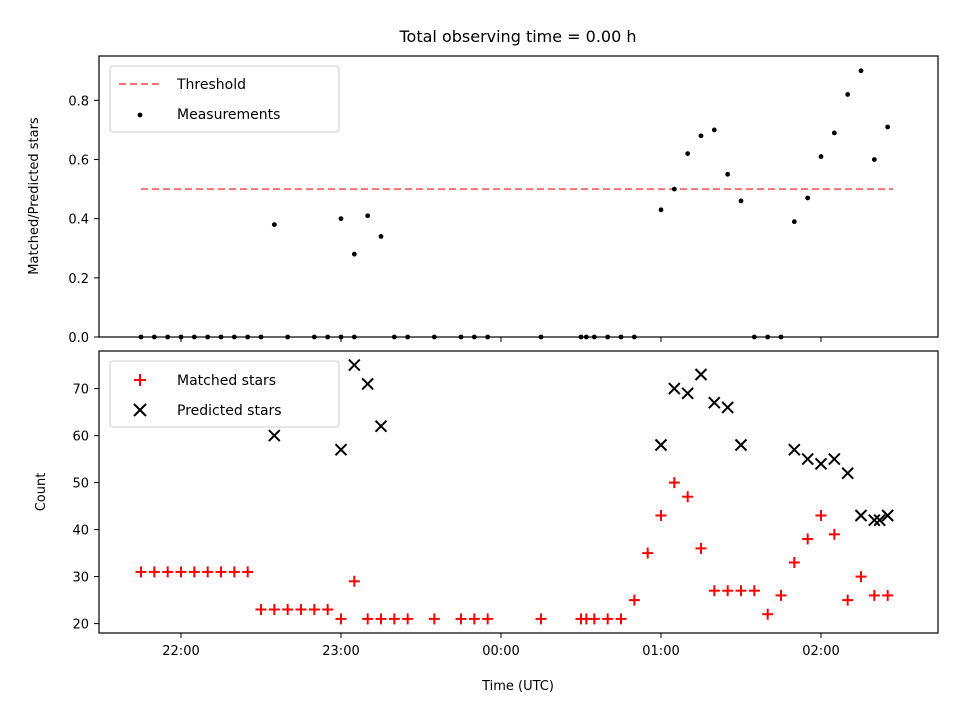  I want to click on bottom-y-tick-label: 30, so click(80, 578).